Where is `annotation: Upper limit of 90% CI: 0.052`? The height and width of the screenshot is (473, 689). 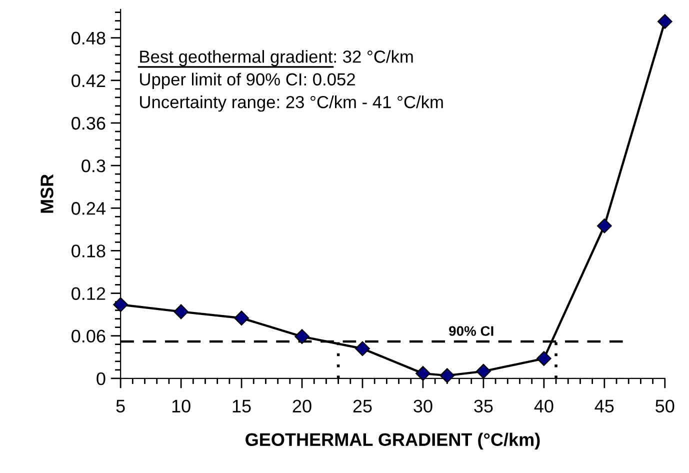 annotation: Upper limit of 90% CI: 0.052 is located at coordinates (247, 80).